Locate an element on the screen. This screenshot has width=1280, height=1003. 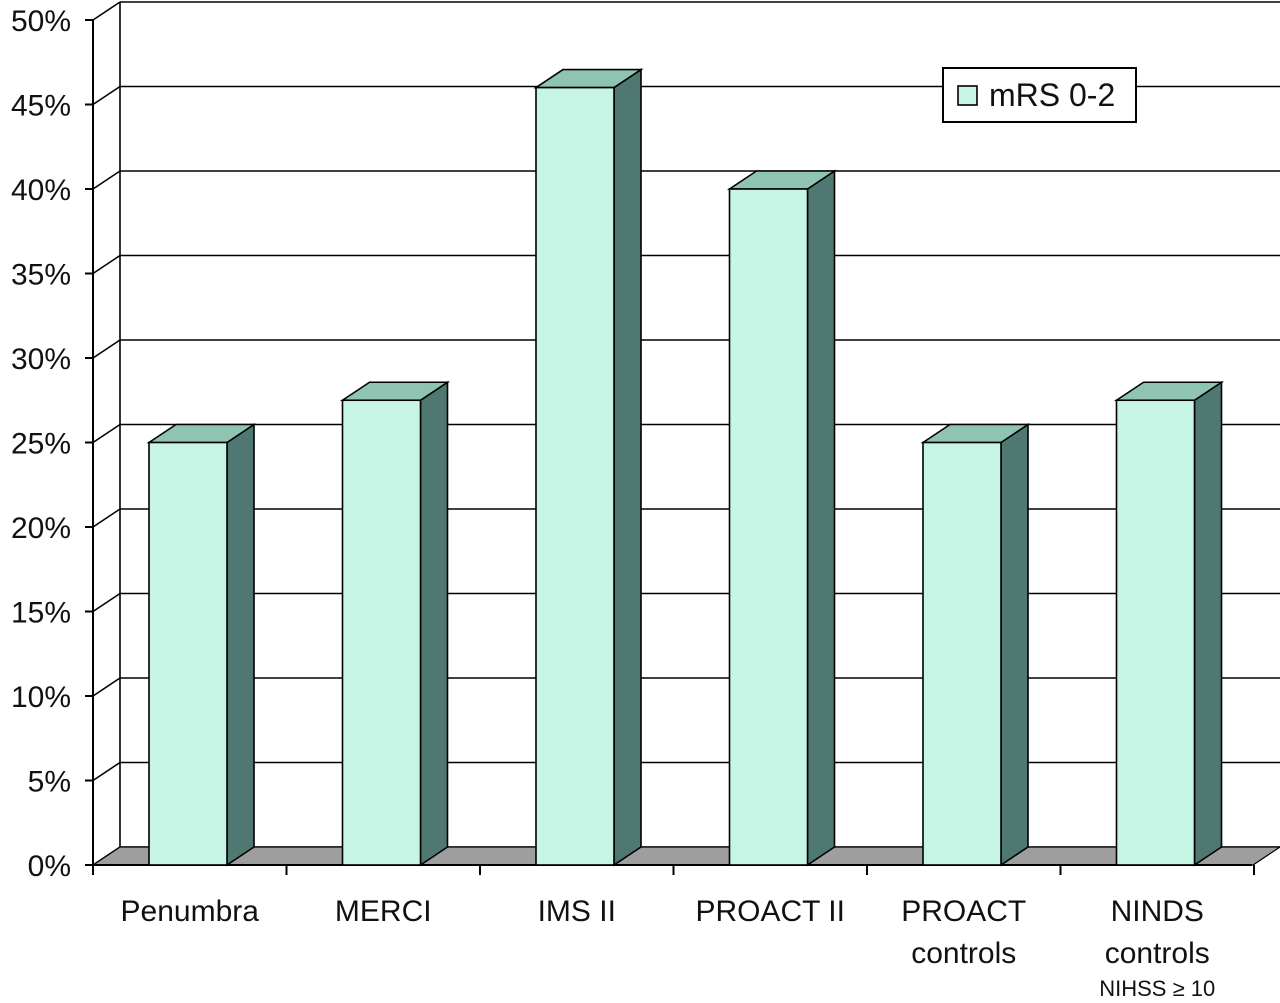
x-category-note: NIHSS ≥ 10 is located at coordinates (1157, 988).